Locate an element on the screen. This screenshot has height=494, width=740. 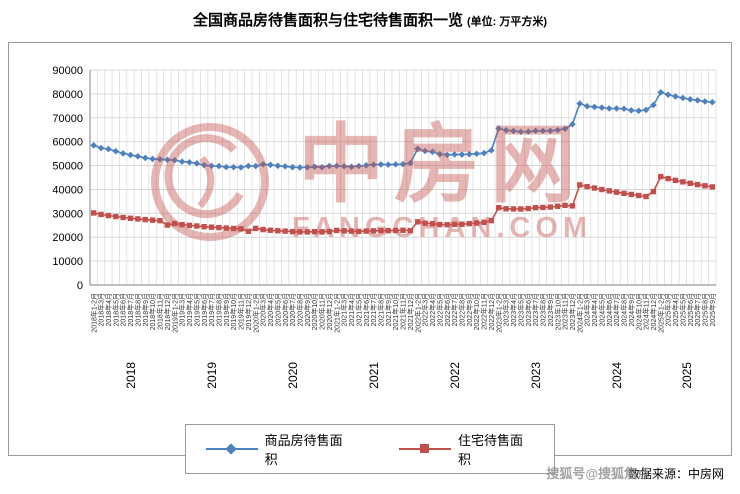
year-label: 2021 is located at coordinates (374, 375).